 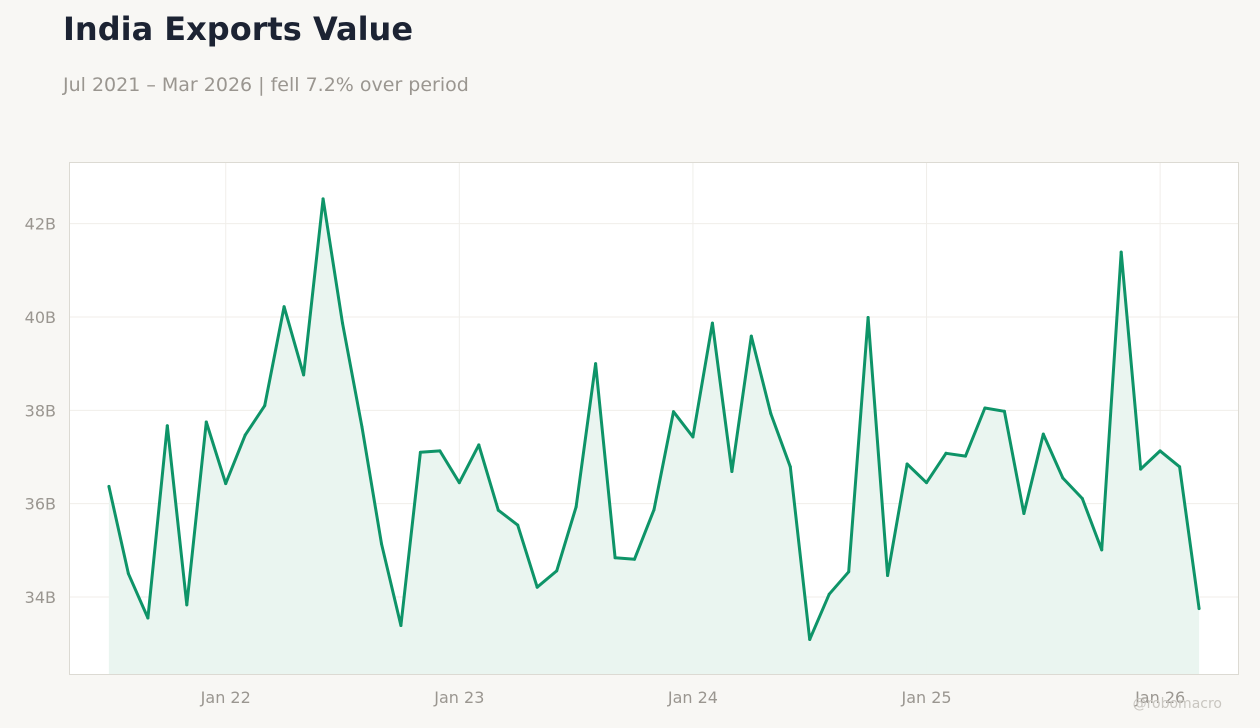 I want to click on x-tick-label: Jan 25, so click(x=925, y=697).